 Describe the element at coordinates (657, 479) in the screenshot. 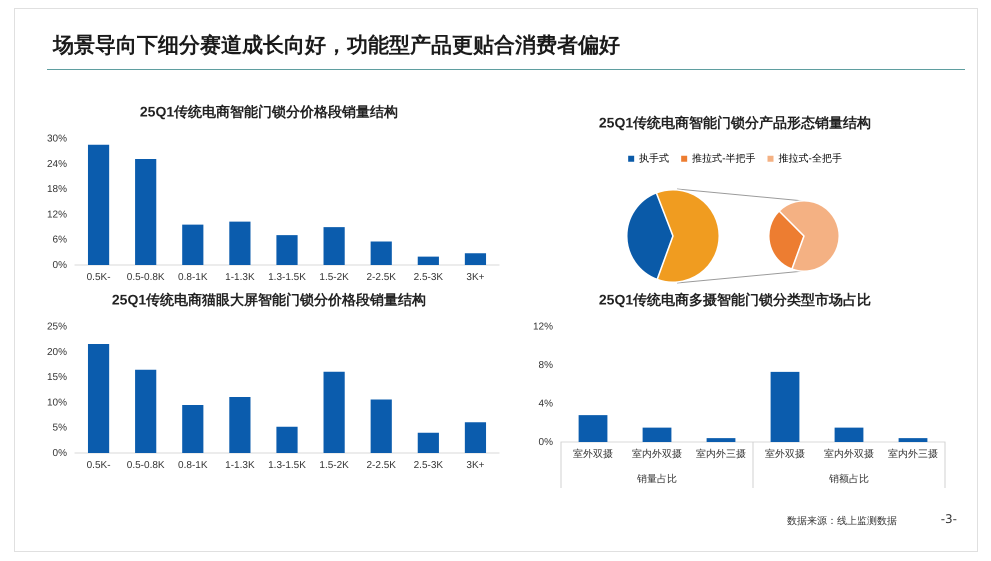

I see `text: 销量占比` at that location.